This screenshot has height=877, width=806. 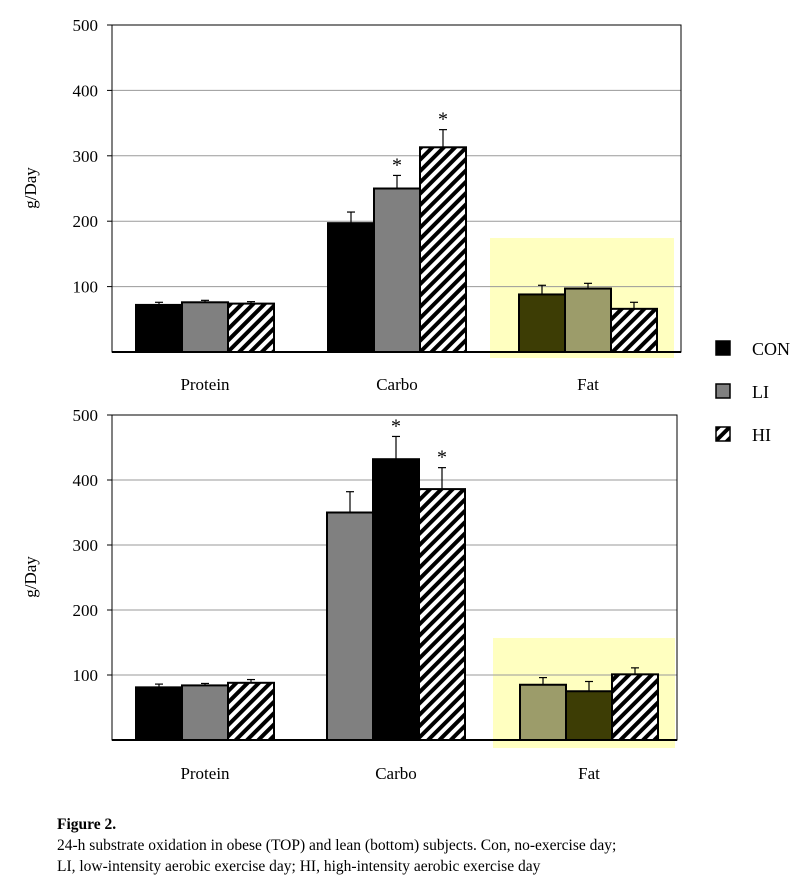 What do you see at coordinates (723, 434) in the screenshot?
I see `legend-swatch-hi` at bounding box center [723, 434].